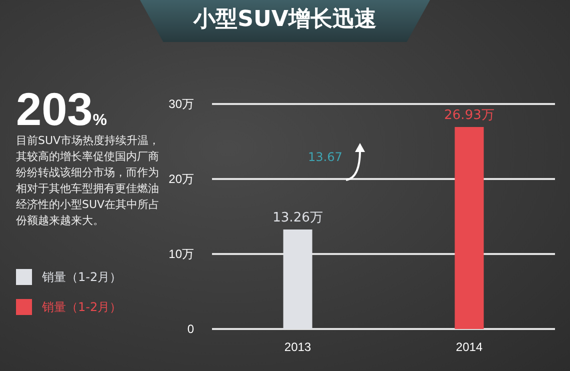 Image resolution: width=570 pixels, height=371 pixels. Describe the element at coordinates (88, 181) in the screenshot. I see `text: 目前SUV市场热度持续升温，其较高的增长率促使国内厂商纷纷转战该细分市场，而作为相对于其他车型拥有更佳燃油经济性的小型SUV在其中所占份额越来越来大。` at that location.